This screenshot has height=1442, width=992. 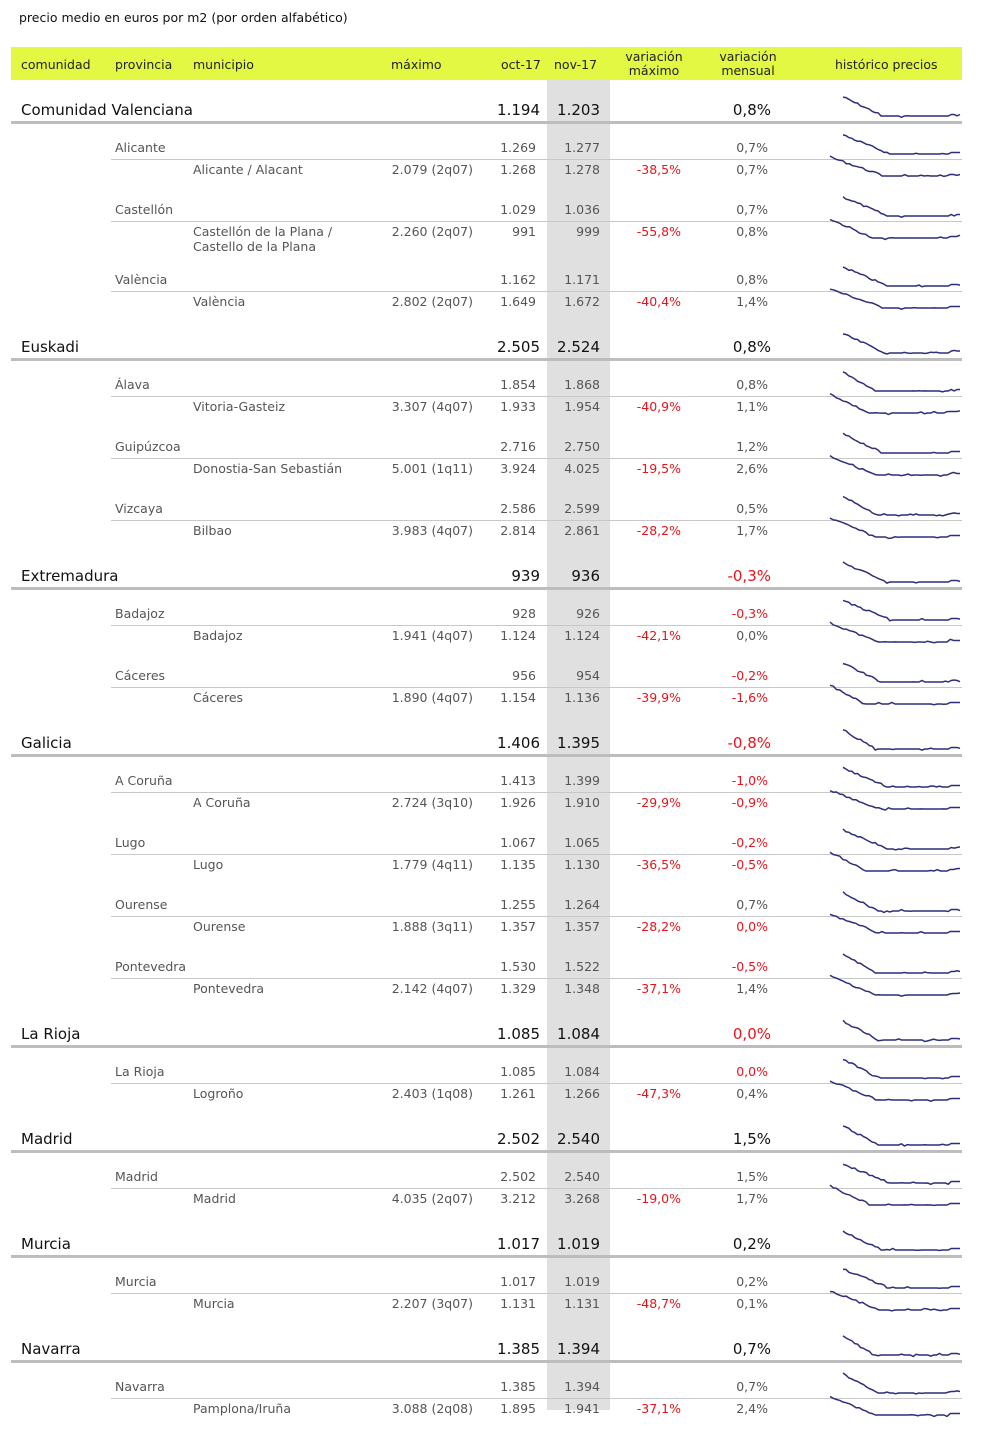 I want to click on oct-value: 939, so click(x=525, y=576).